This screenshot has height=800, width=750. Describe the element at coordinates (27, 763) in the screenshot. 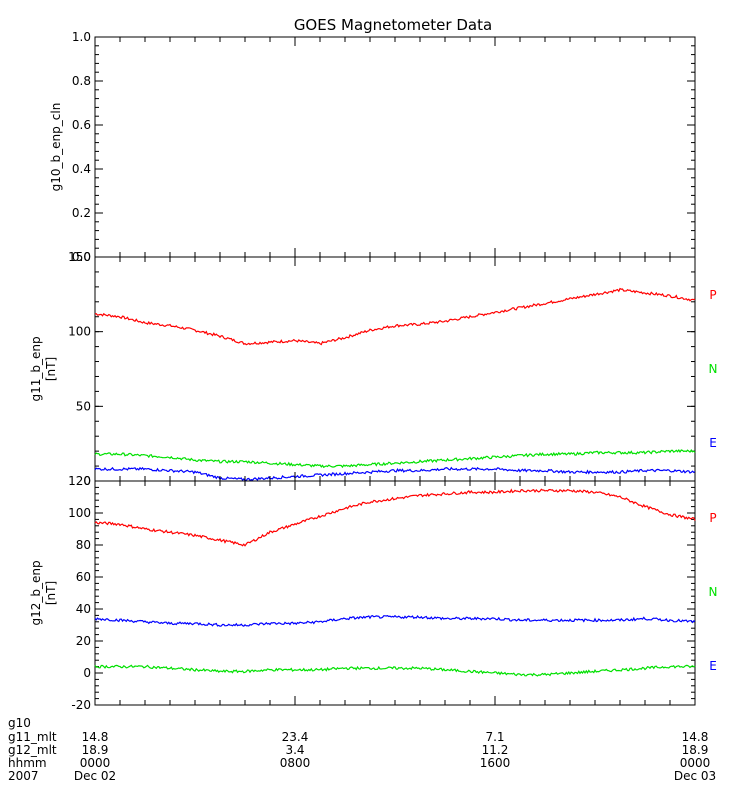

I see `xaxis-row-label: hhmm` at that location.